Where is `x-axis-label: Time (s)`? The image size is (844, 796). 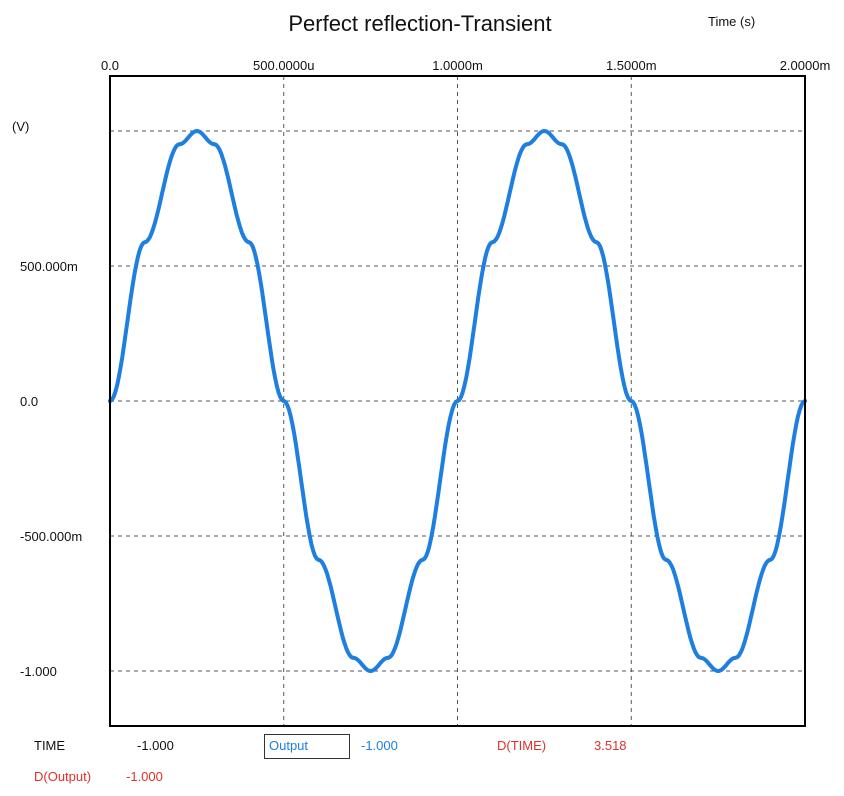
x-axis-label: Time (s) is located at coordinates (731, 21).